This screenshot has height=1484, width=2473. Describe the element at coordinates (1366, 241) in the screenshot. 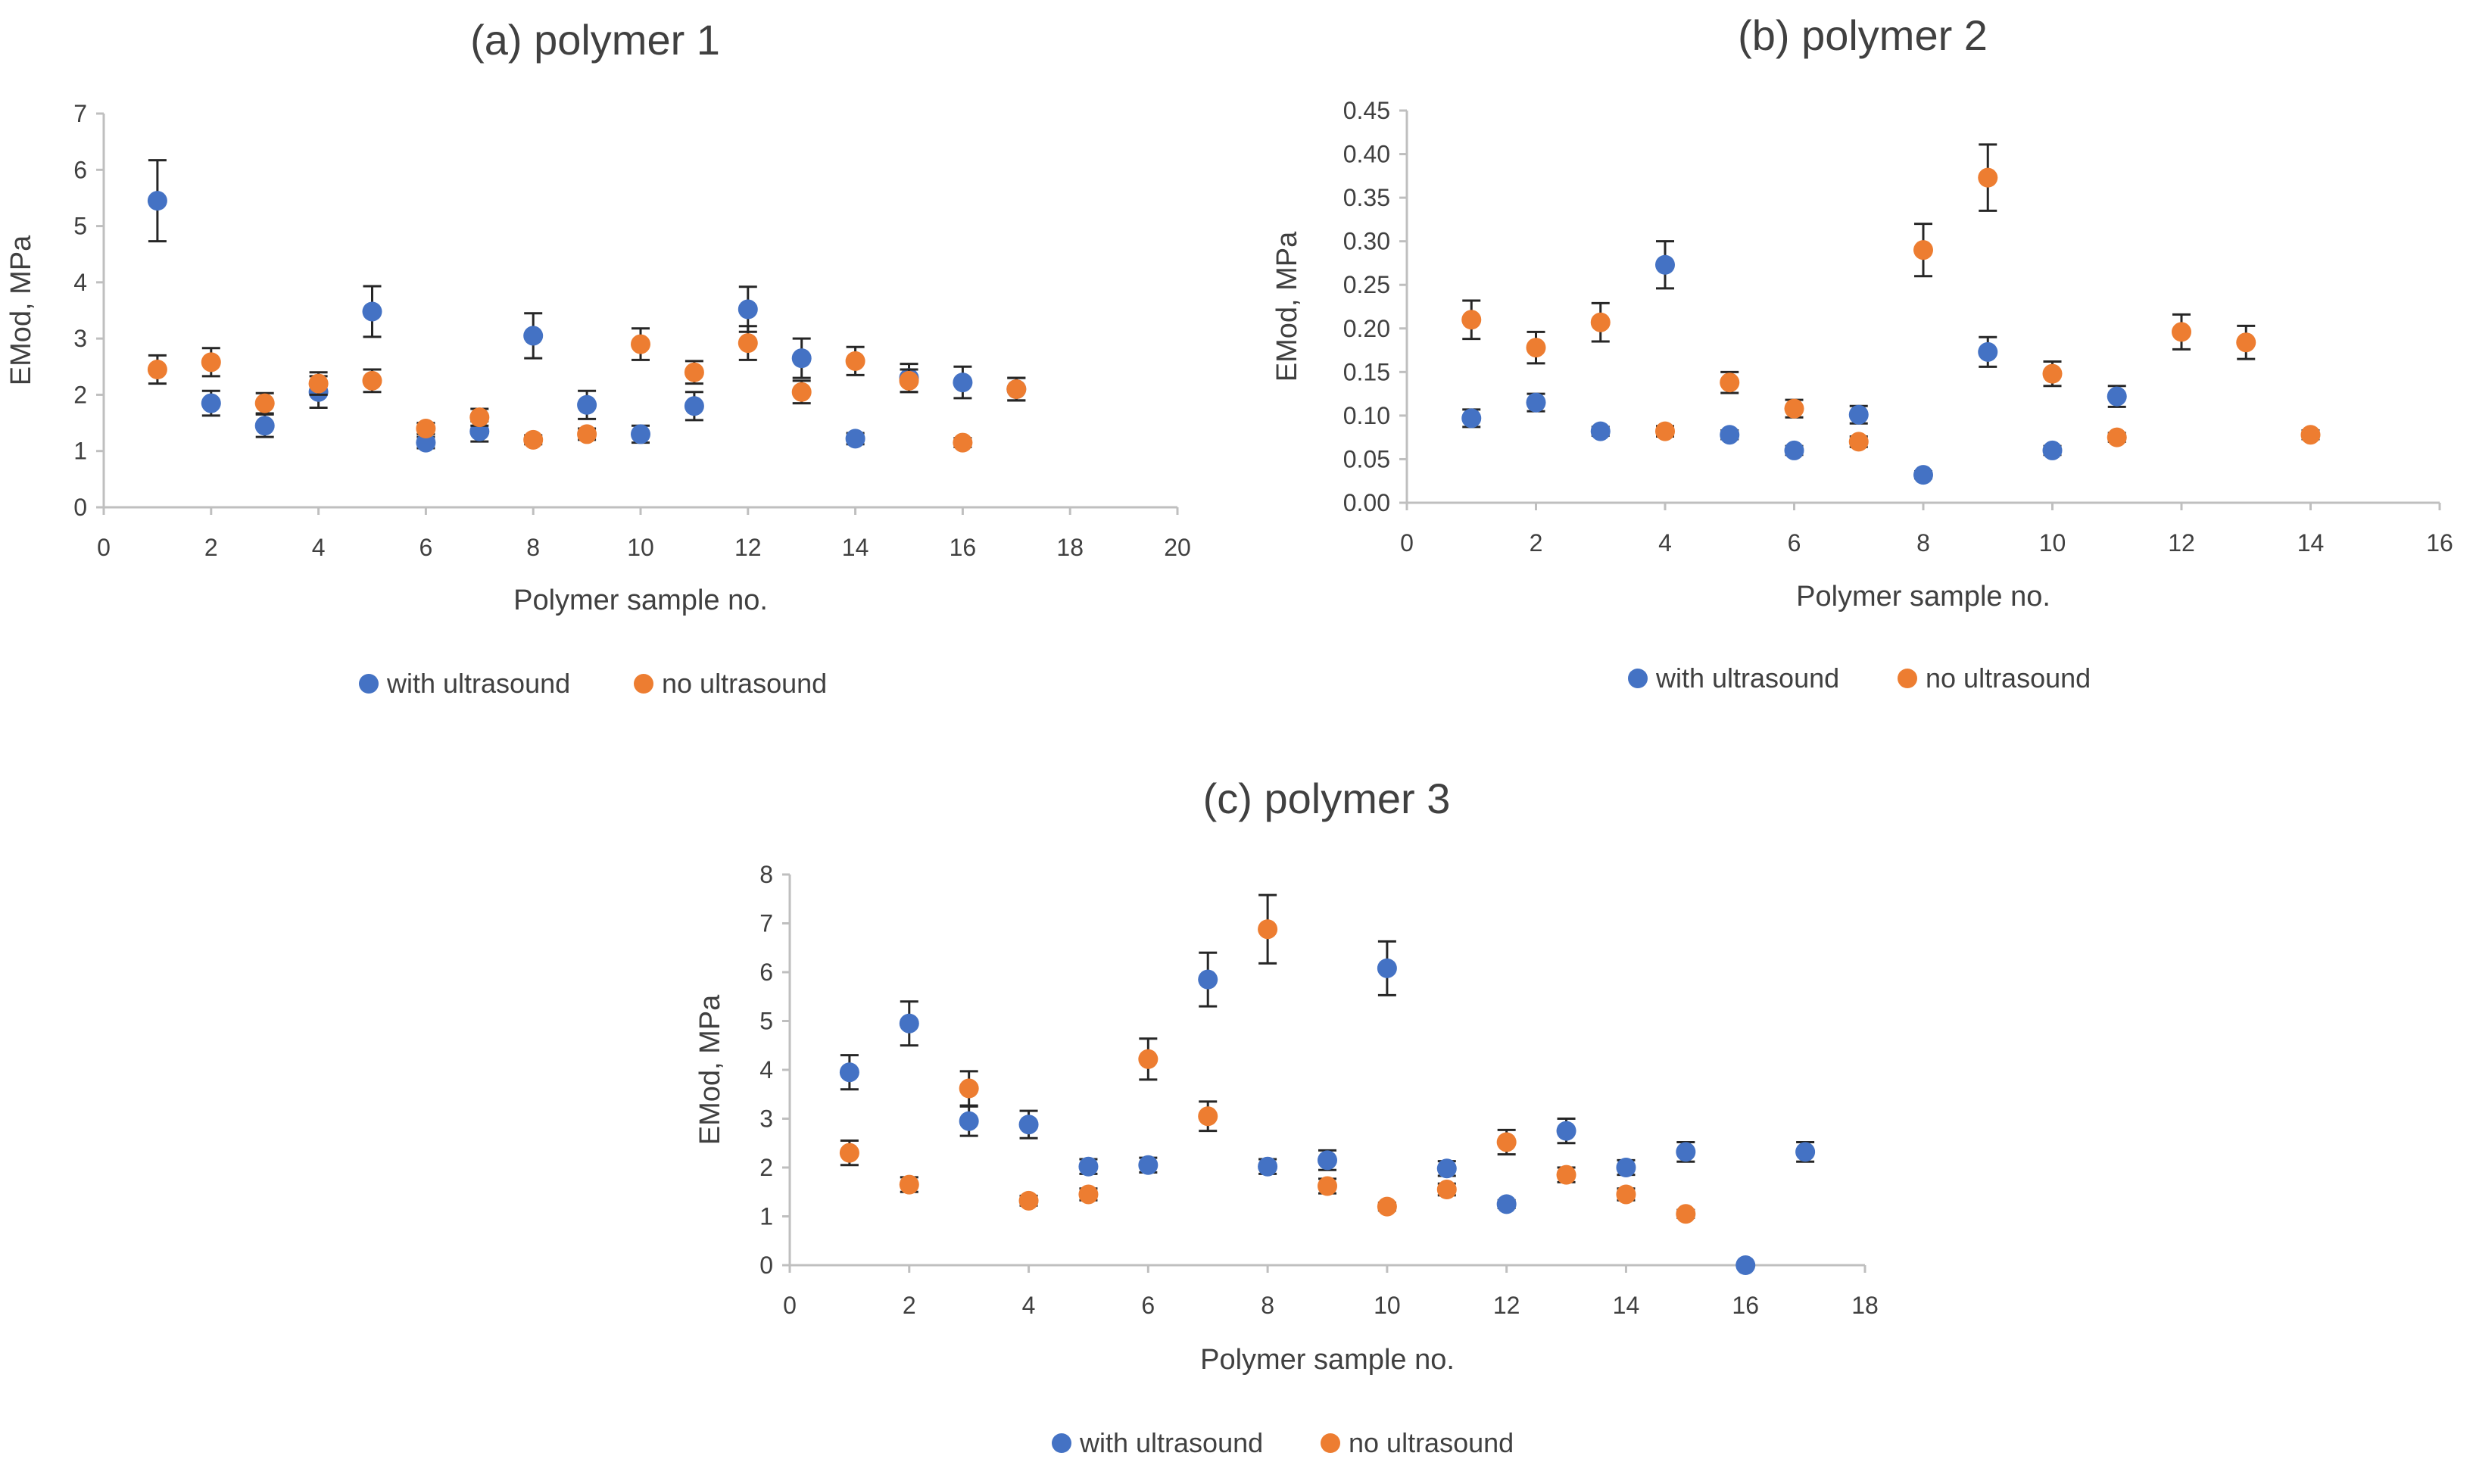

I see `y-tick-label: 0.30` at that location.